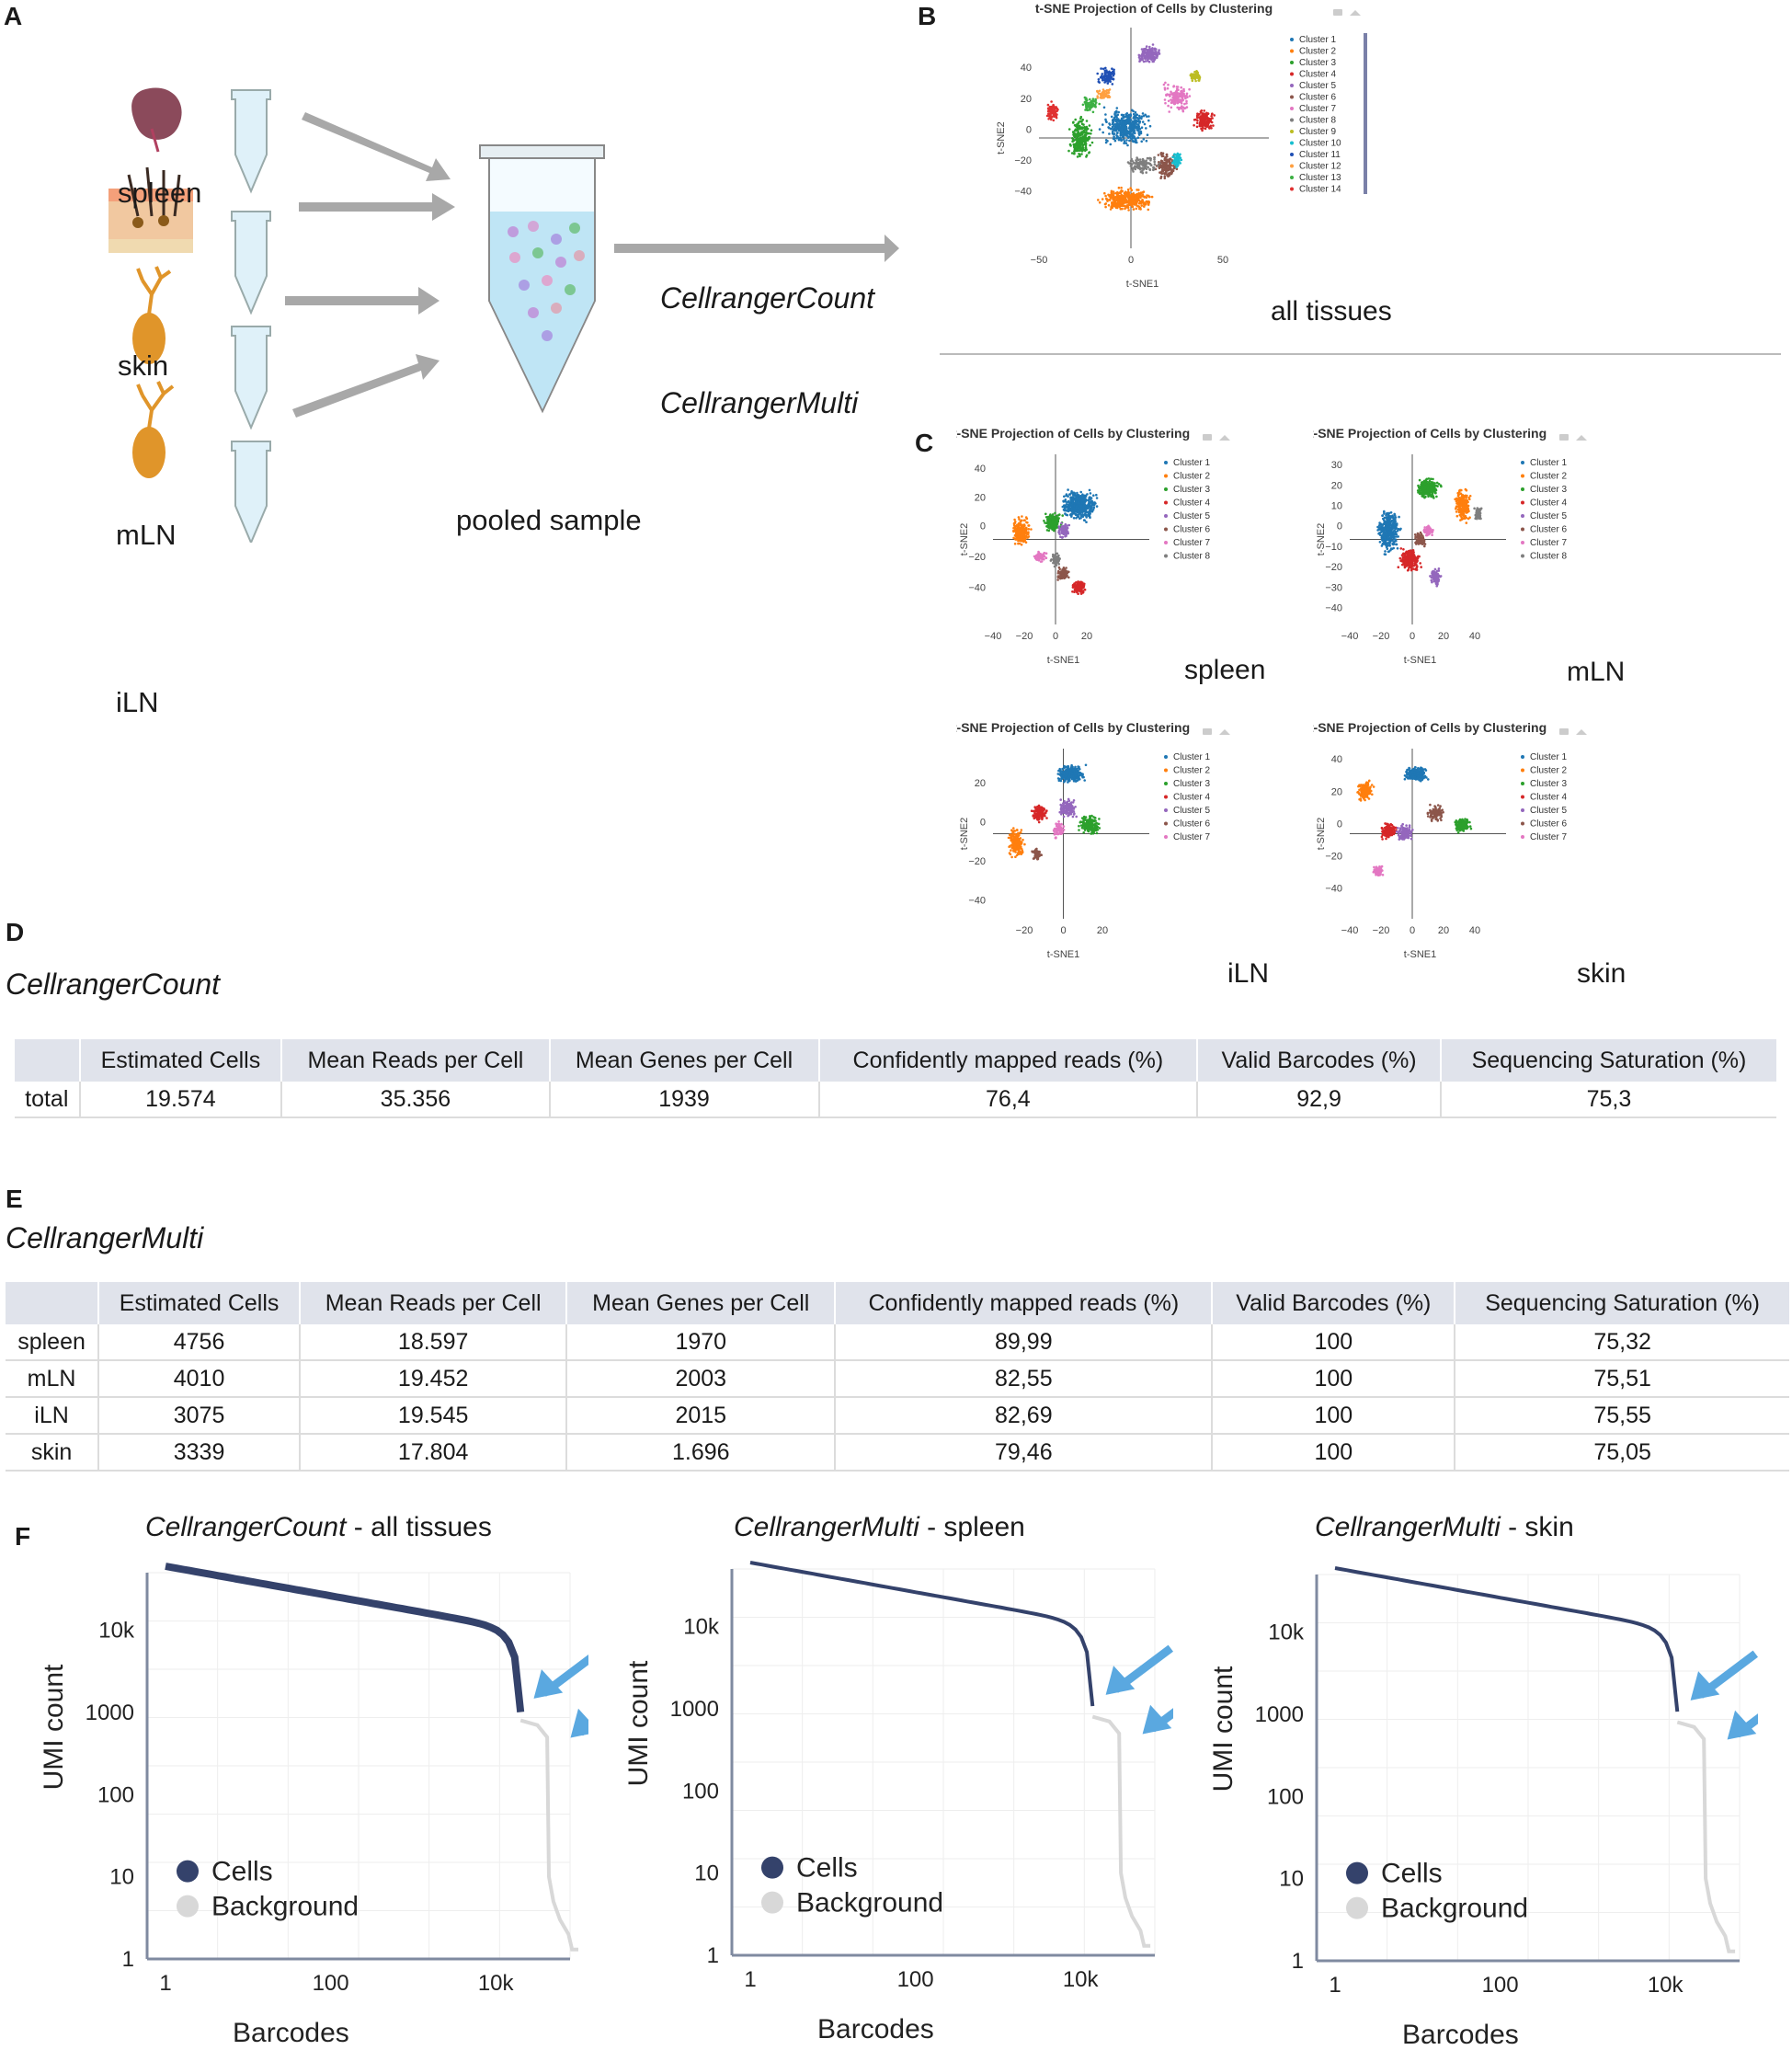  What do you see at coordinates (1332, 311) in the screenshot?
I see `tsne-caption-all: all tissues` at bounding box center [1332, 311].